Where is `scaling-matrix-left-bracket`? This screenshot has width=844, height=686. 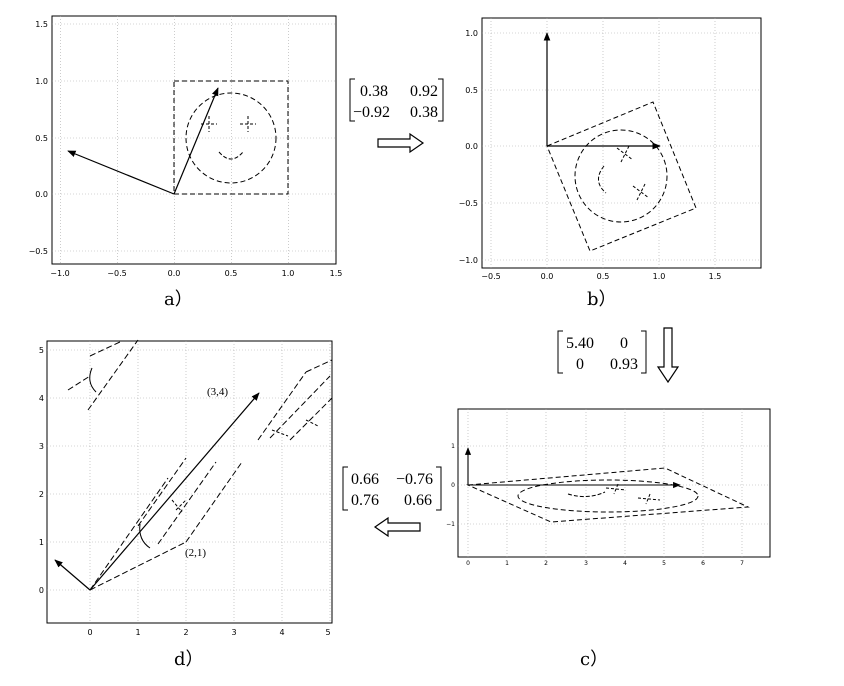
scaling-matrix-left-bracket is located at coordinates (560, 352).